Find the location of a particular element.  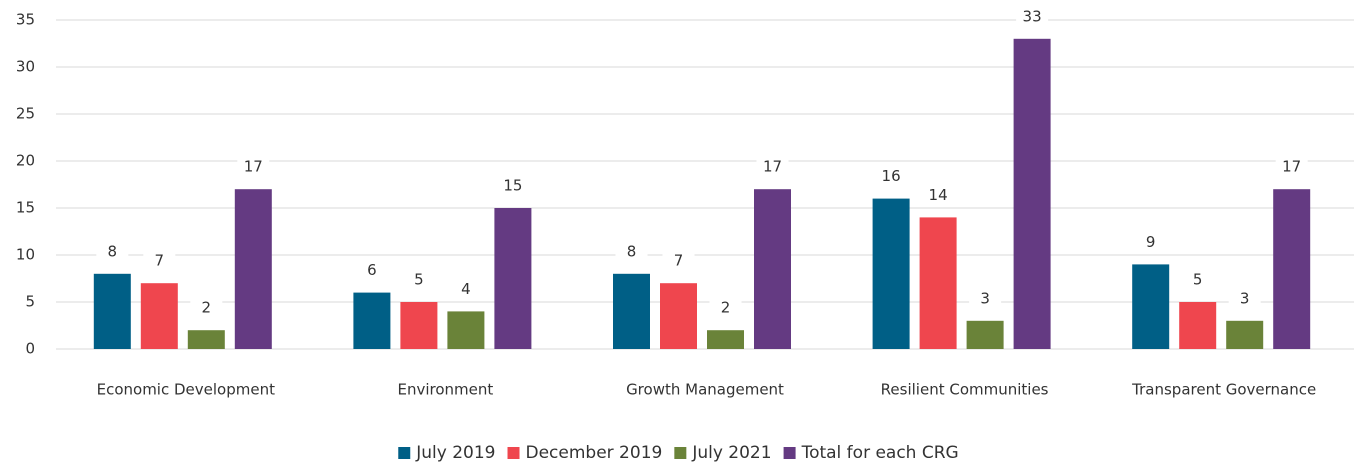

data-label: 14 is located at coordinates (938, 195).